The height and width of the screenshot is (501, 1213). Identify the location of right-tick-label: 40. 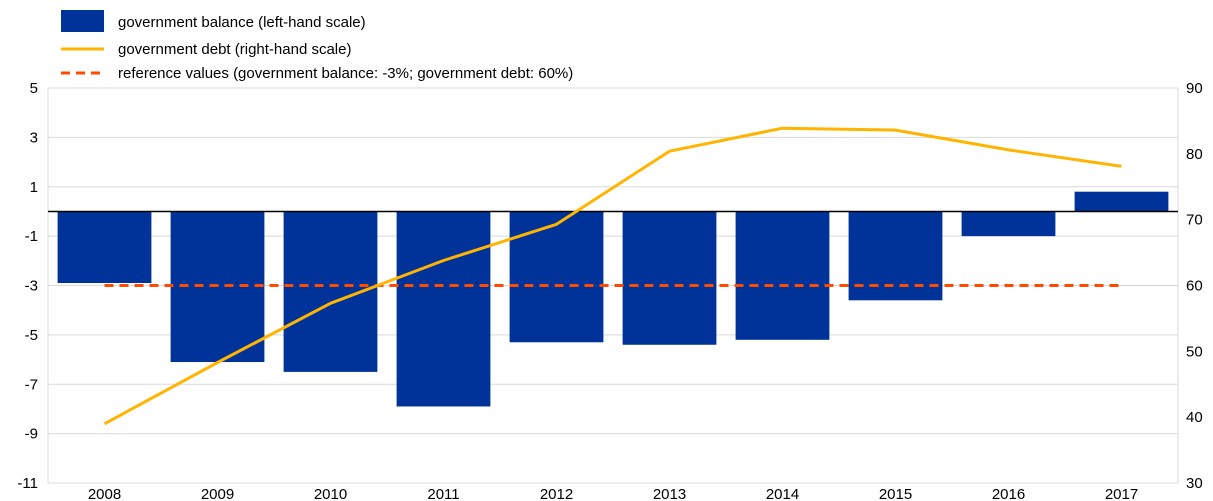
(1194, 417).